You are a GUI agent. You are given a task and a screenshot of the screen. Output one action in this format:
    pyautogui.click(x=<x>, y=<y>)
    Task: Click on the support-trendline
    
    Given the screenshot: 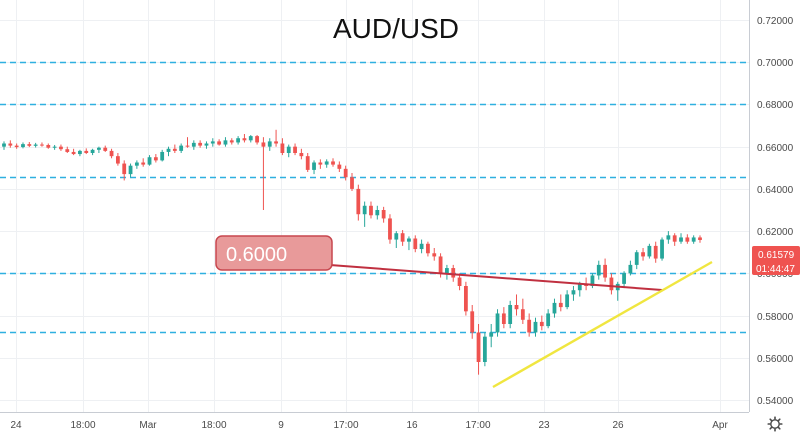 What is the action you would take?
    pyautogui.click(x=602, y=324)
    